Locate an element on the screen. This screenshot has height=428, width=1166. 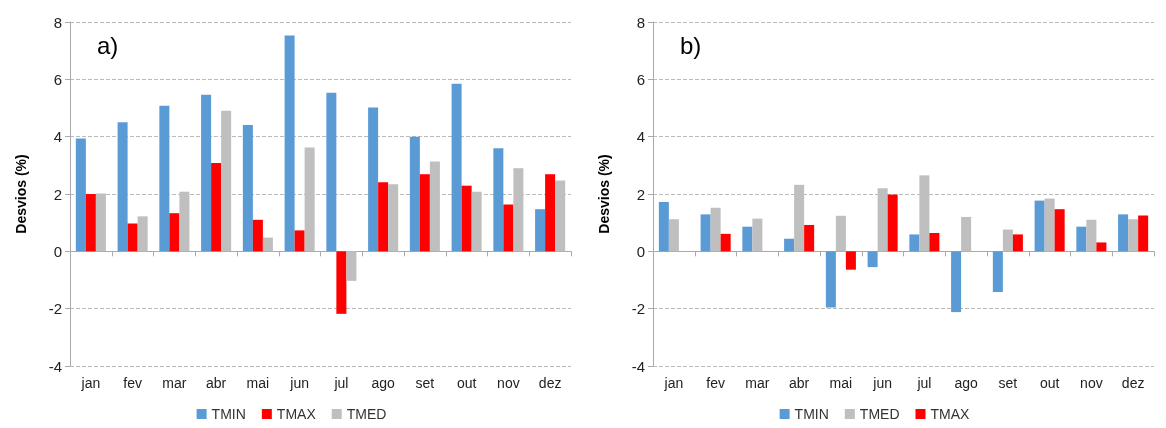
chart-title: a) is located at coordinates (108, 45).